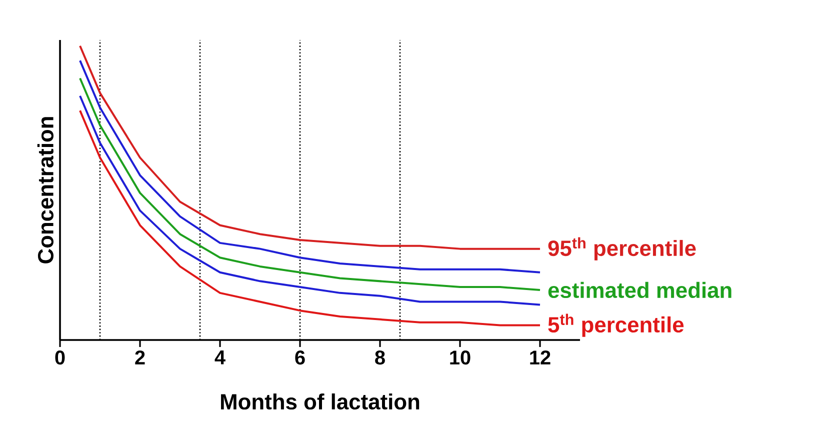  I want to click on series-label: 95$^{th}$ percentile, so click(622, 248).